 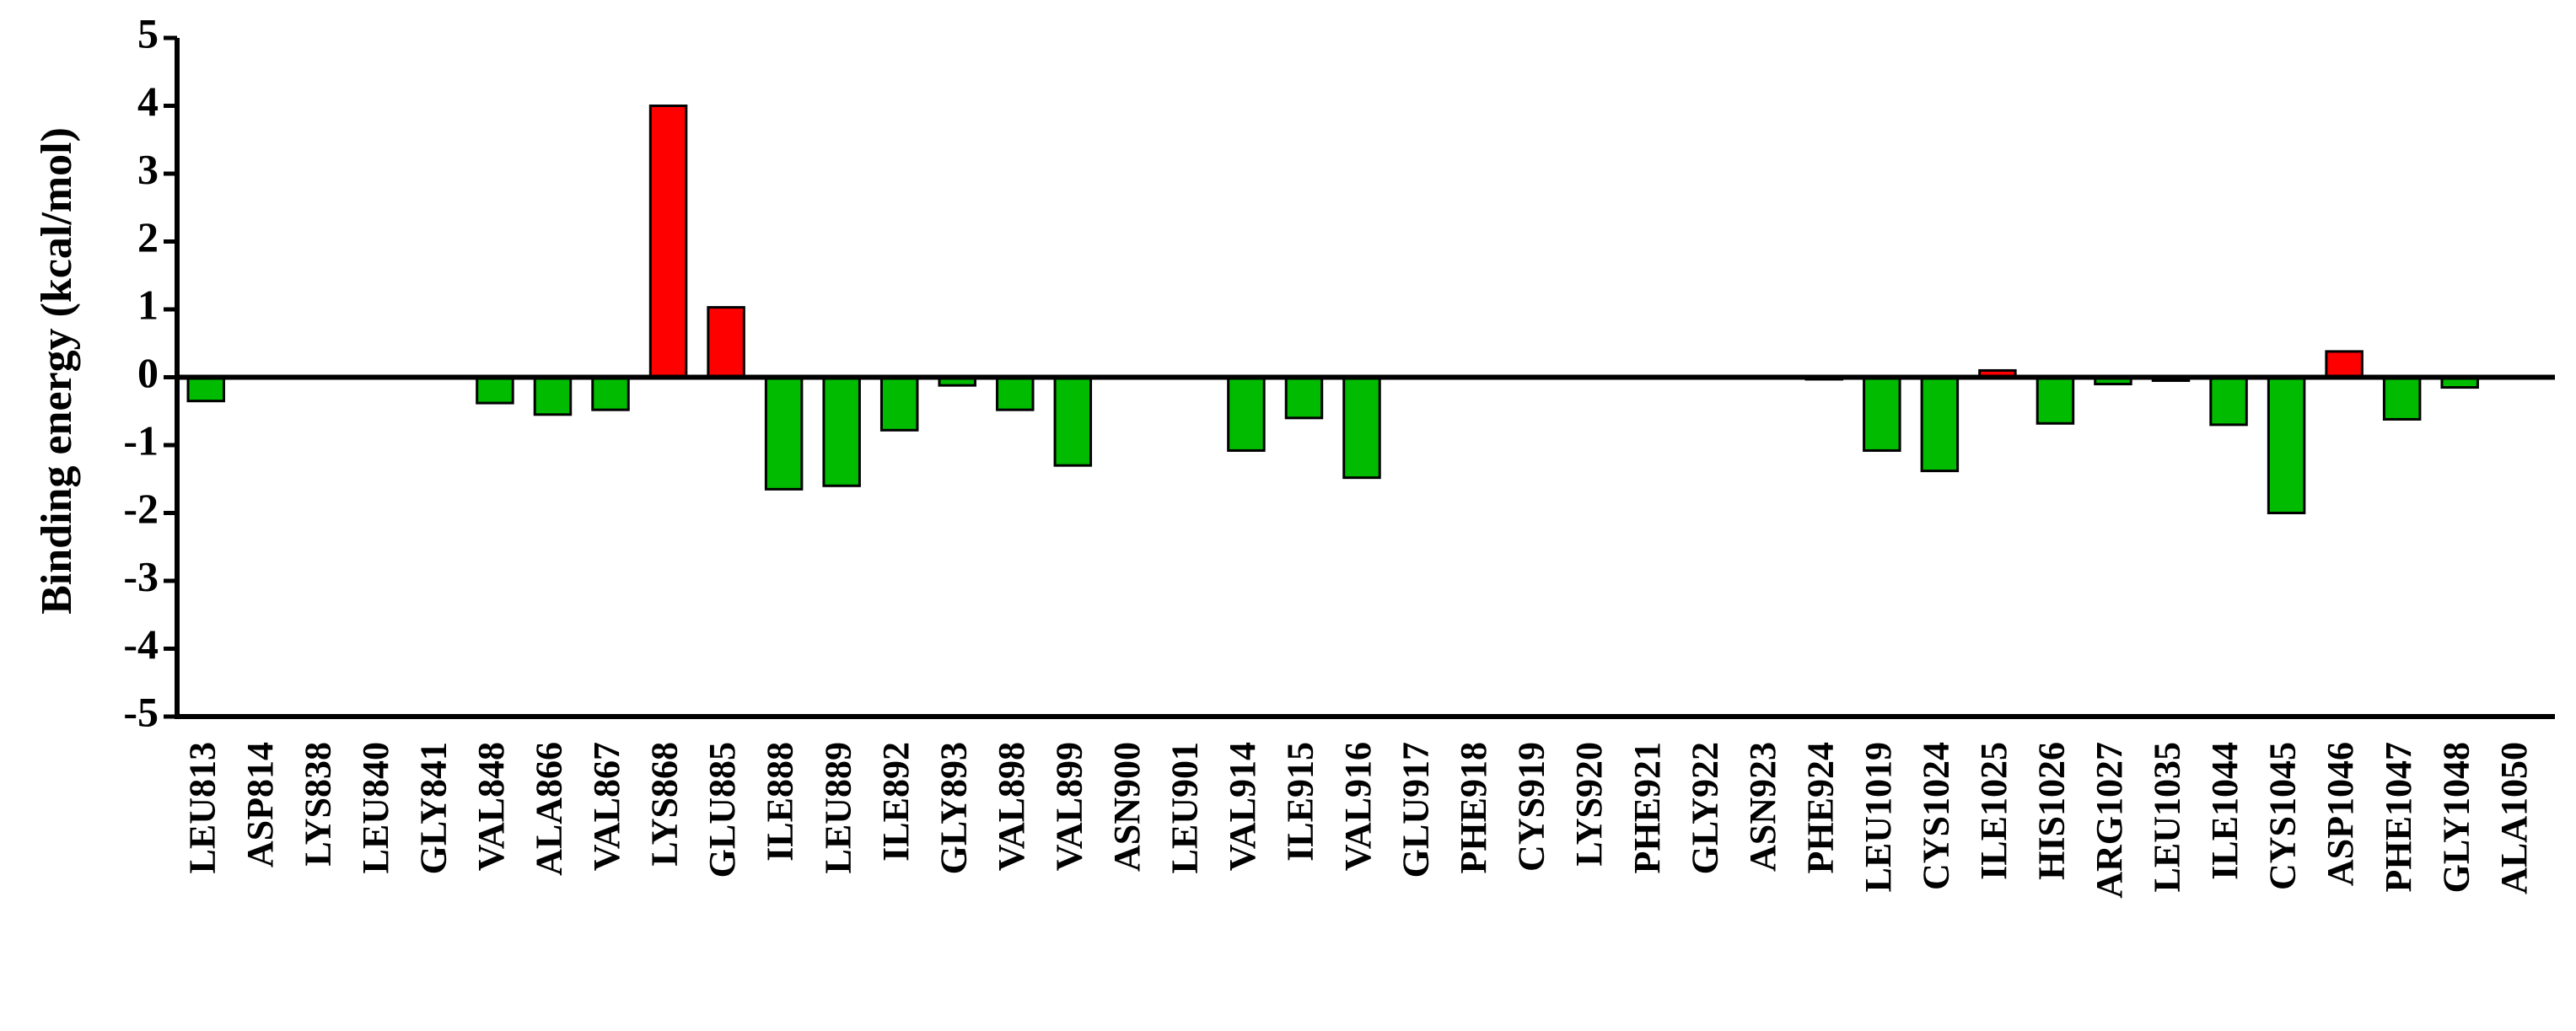 What do you see at coordinates (1127, 807) in the screenshot?
I see `x-tick-label: ASN900` at bounding box center [1127, 807].